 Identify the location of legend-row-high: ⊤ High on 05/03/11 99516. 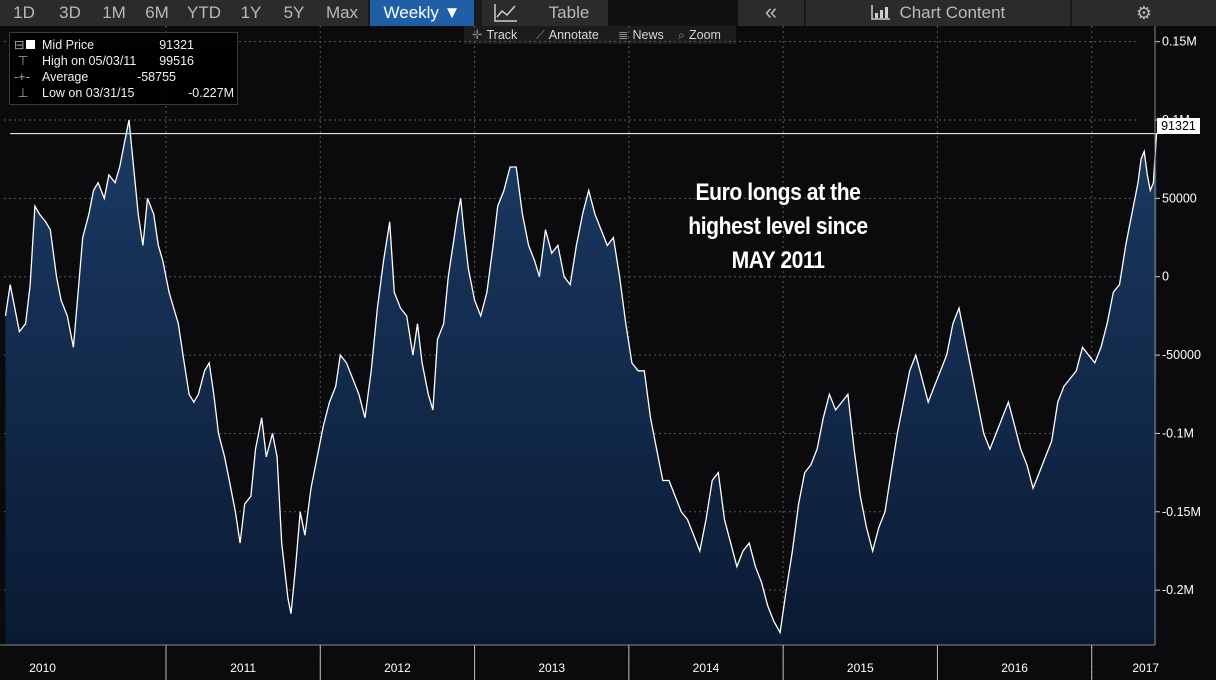
(124, 61).